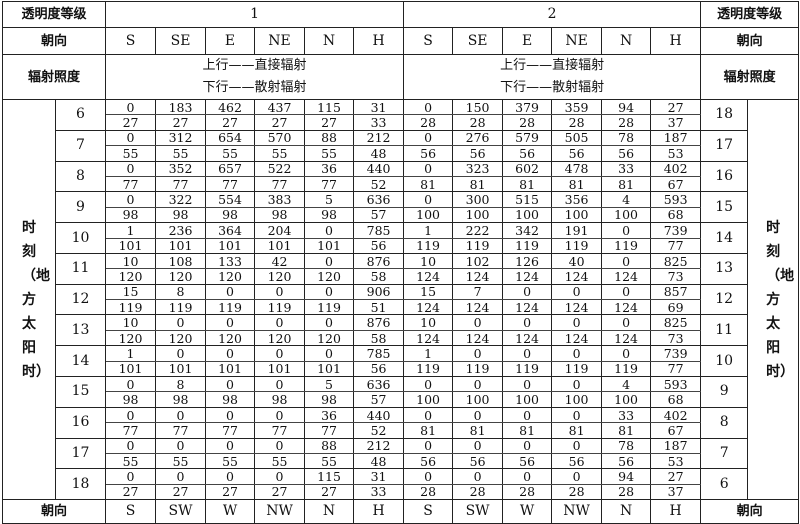 Image resolution: width=800 pixels, height=524 pixels. Describe the element at coordinates (131, 511) in the screenshot. I see `orientation-footer: S` at that location.